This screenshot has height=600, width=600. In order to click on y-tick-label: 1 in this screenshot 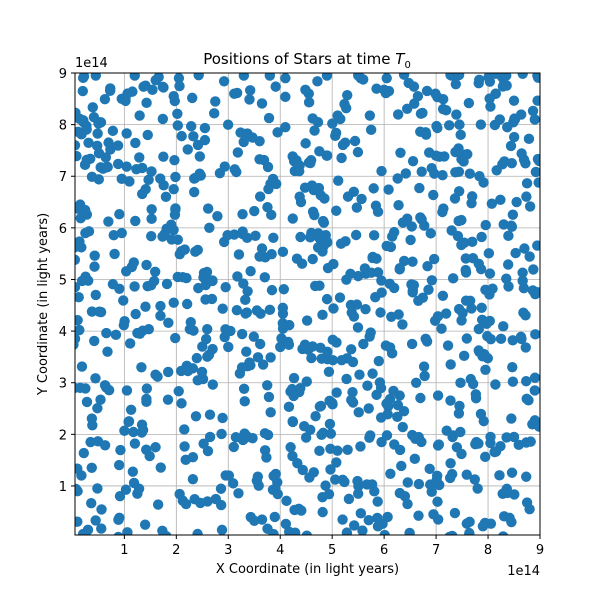, I will do `click(63, 487)`.